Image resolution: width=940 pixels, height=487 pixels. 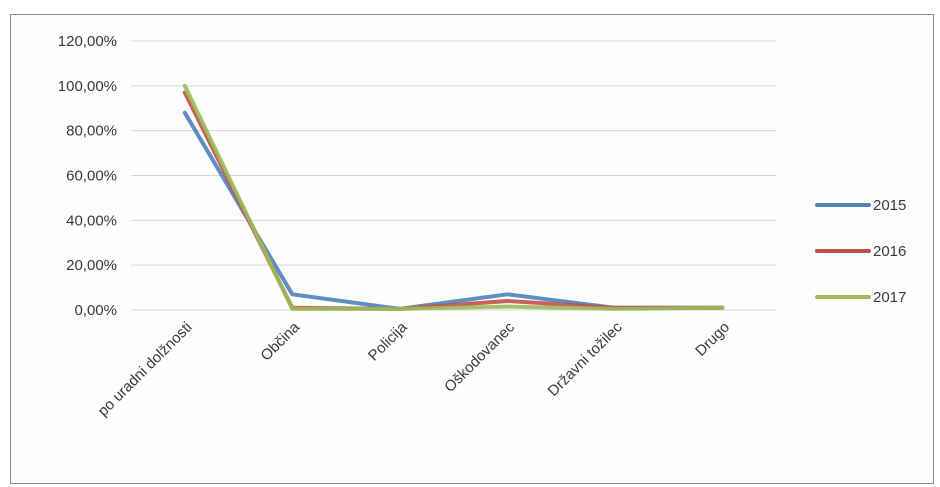 I want to click on y-tick-label: 80,00%, so click(x=91, y=131).